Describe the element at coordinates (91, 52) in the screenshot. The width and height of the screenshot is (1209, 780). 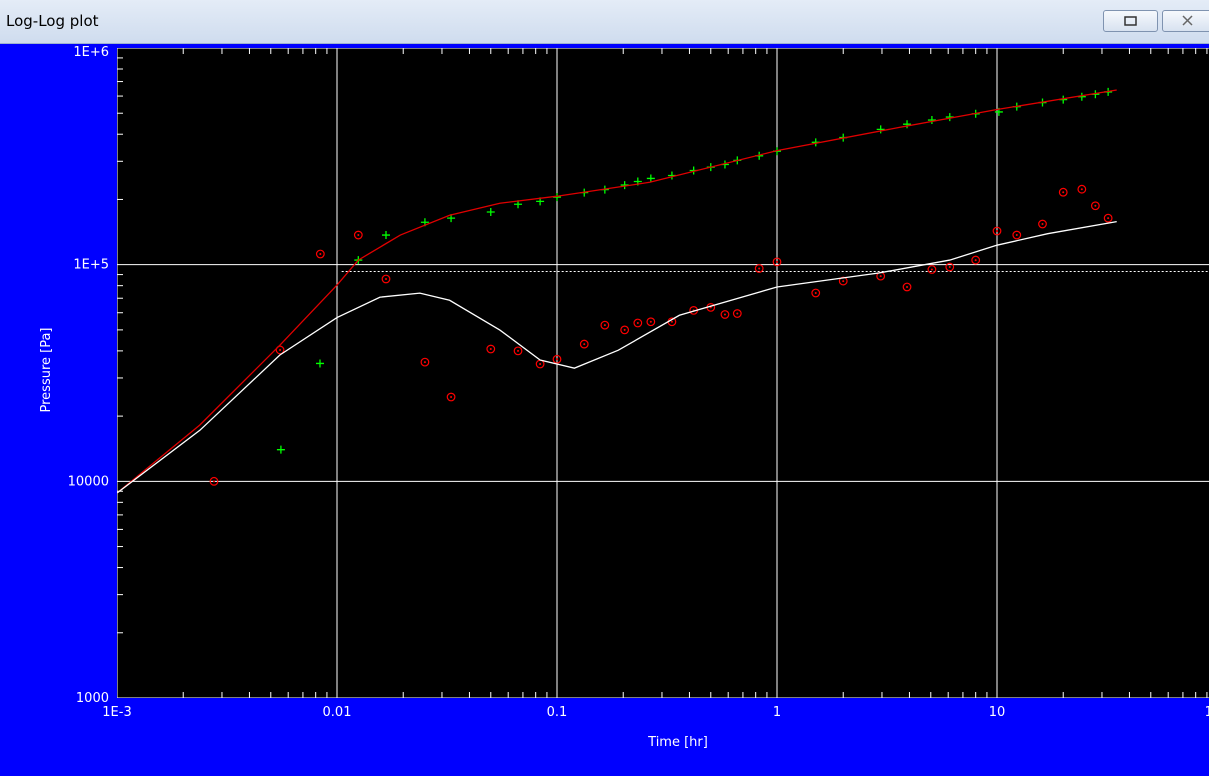
I see `y-tick-label: 1E+6` at that location.